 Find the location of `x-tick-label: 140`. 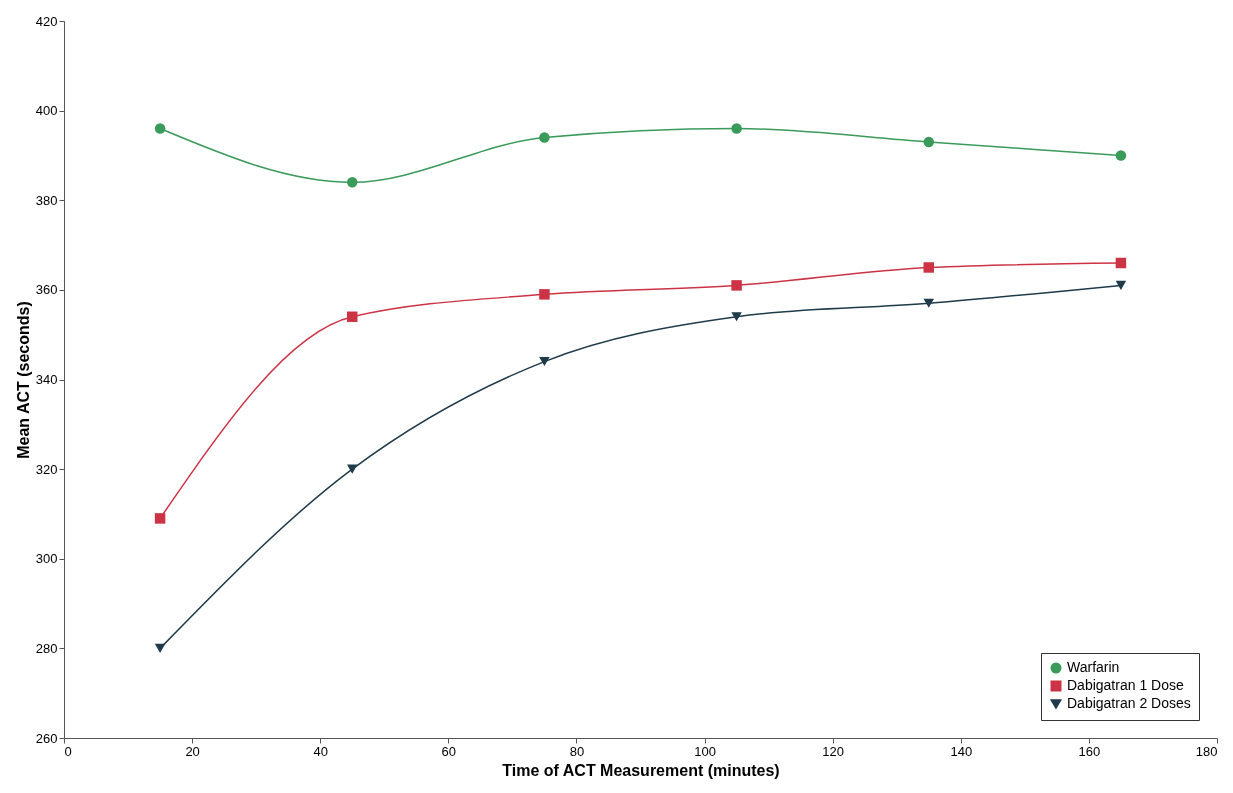

x-tick-label: 140 is located at coordinates (961, 751).